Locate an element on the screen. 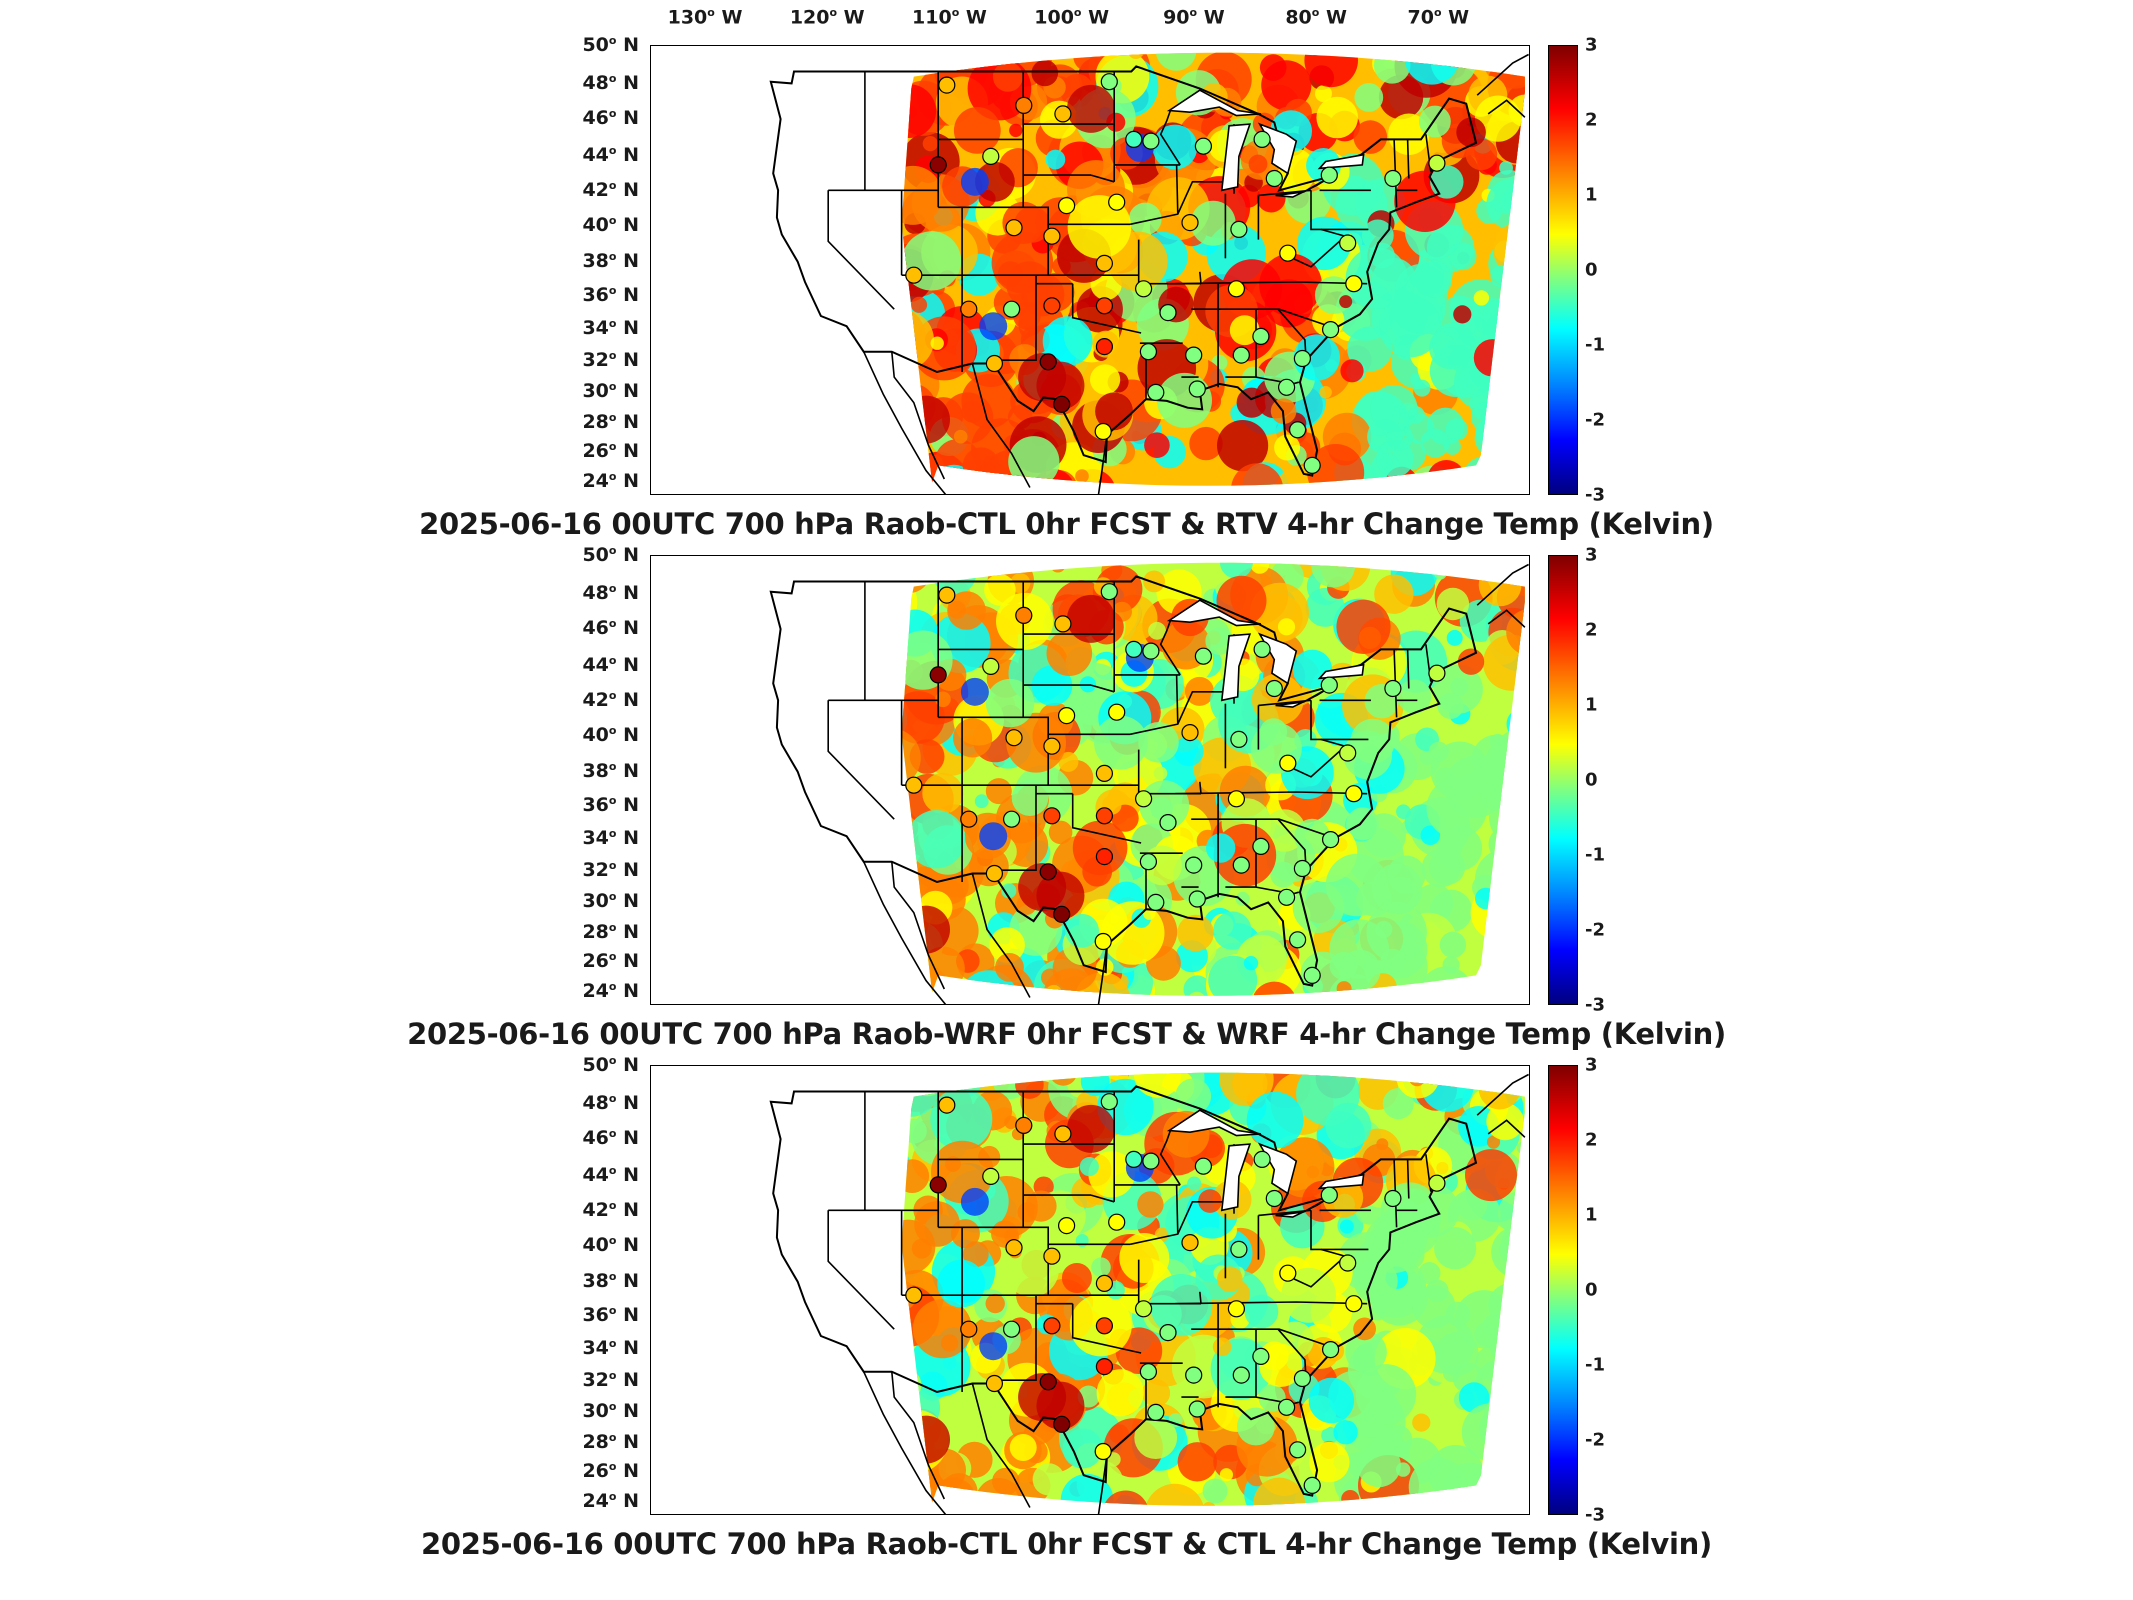  lat-tick-label: 40o N is located at coordinates (610, 225).